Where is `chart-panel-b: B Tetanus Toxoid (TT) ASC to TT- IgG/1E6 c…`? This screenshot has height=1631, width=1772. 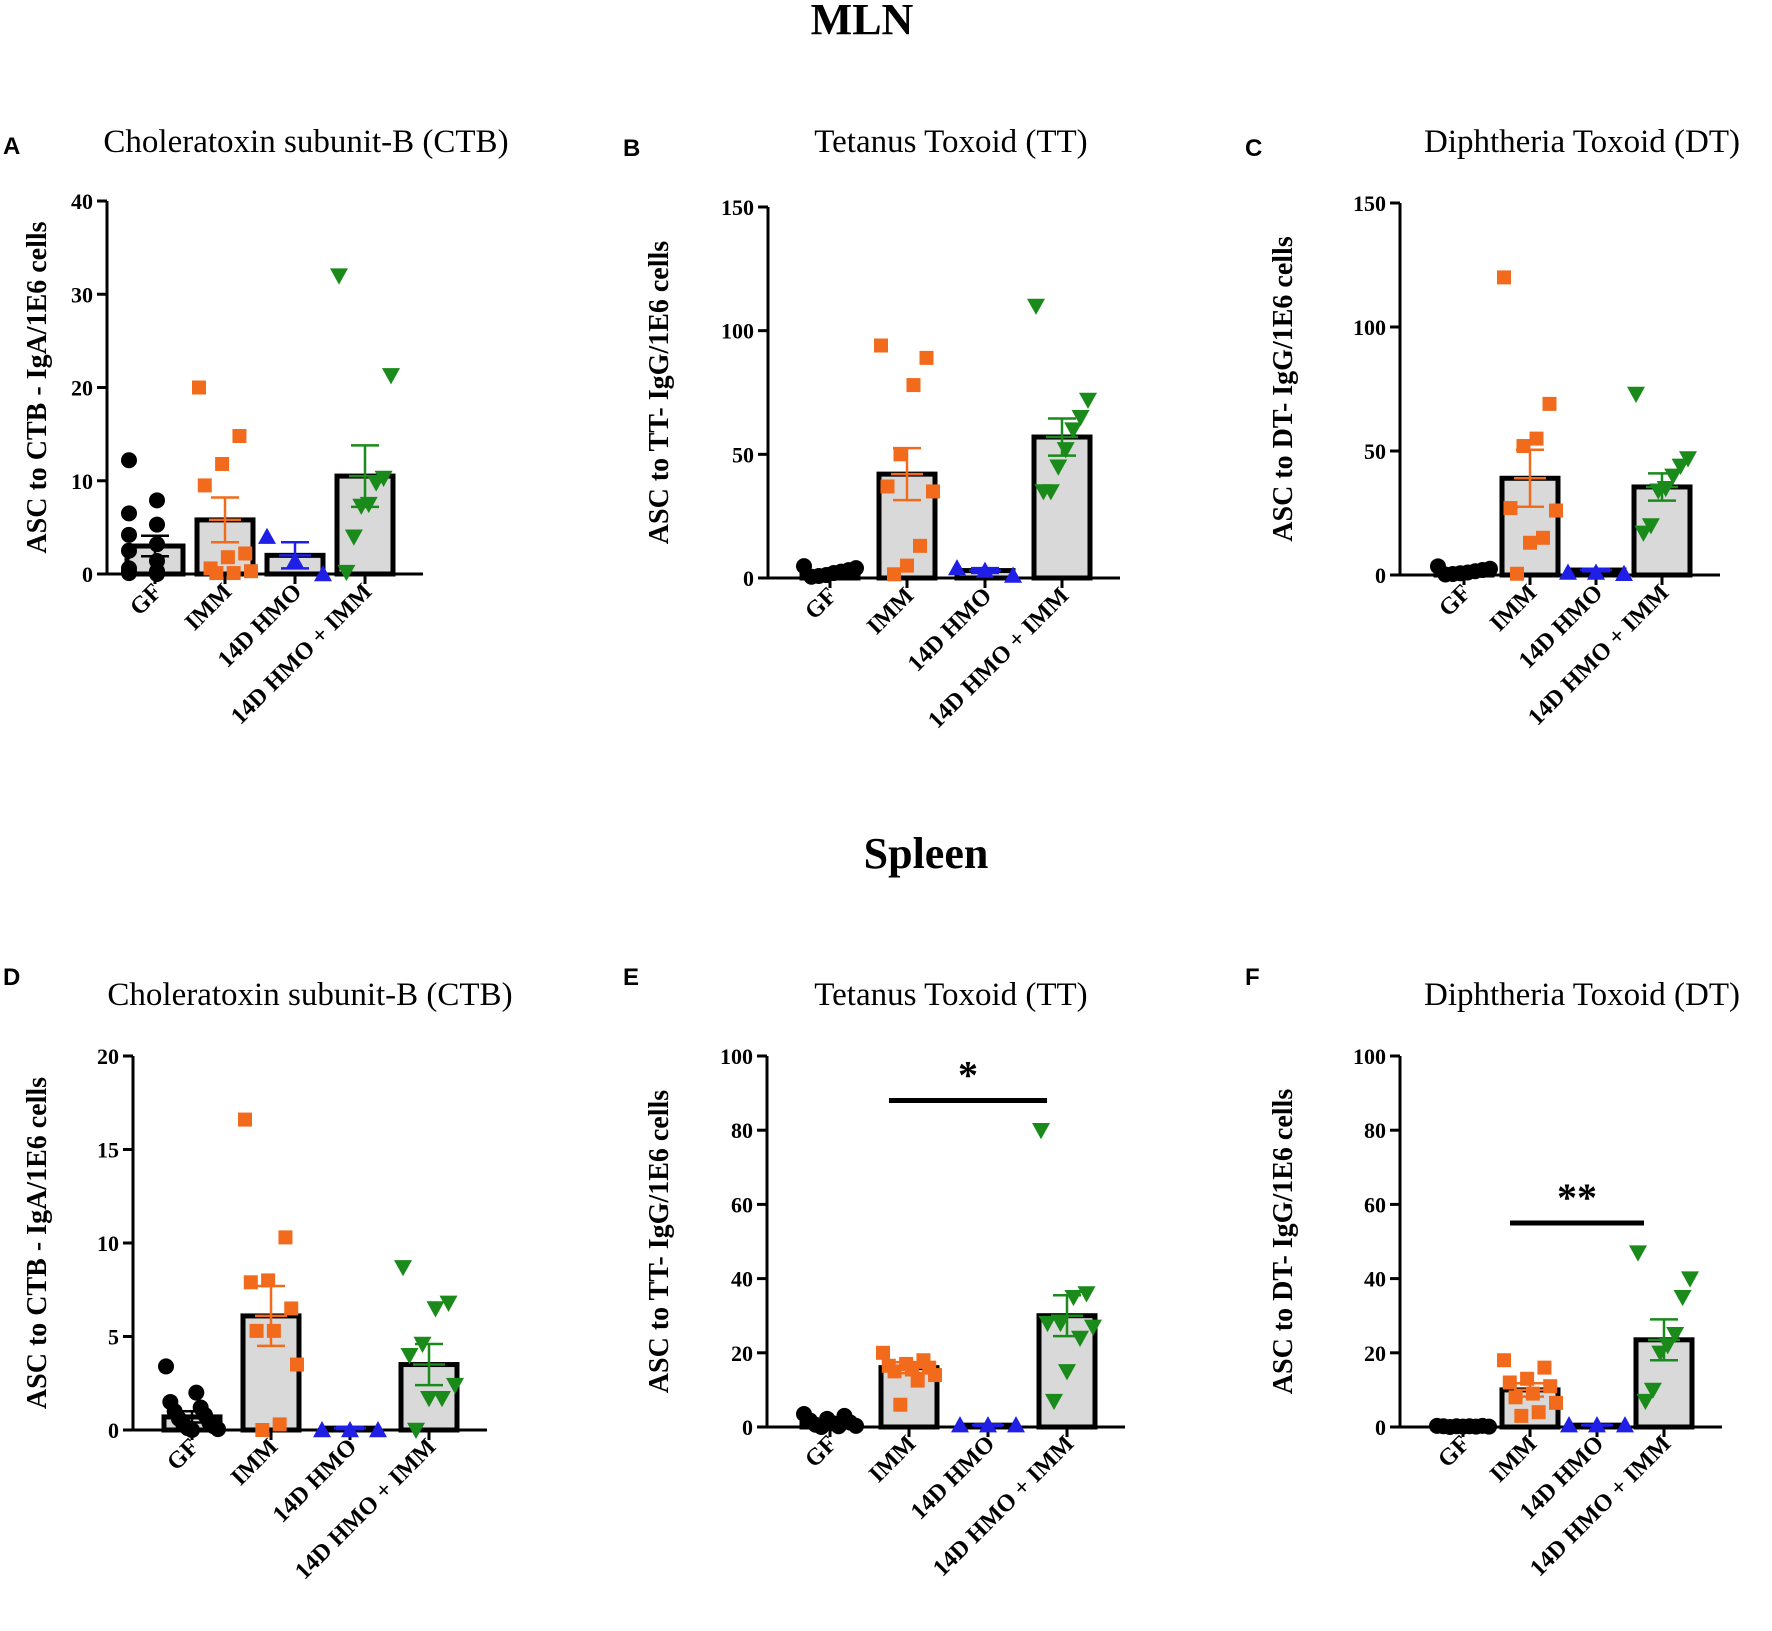 chart-panel-b: B Tetanus Toxoid (TT) ASC to TT- IgG/1E6 c… is located at coordinates (871, 429).